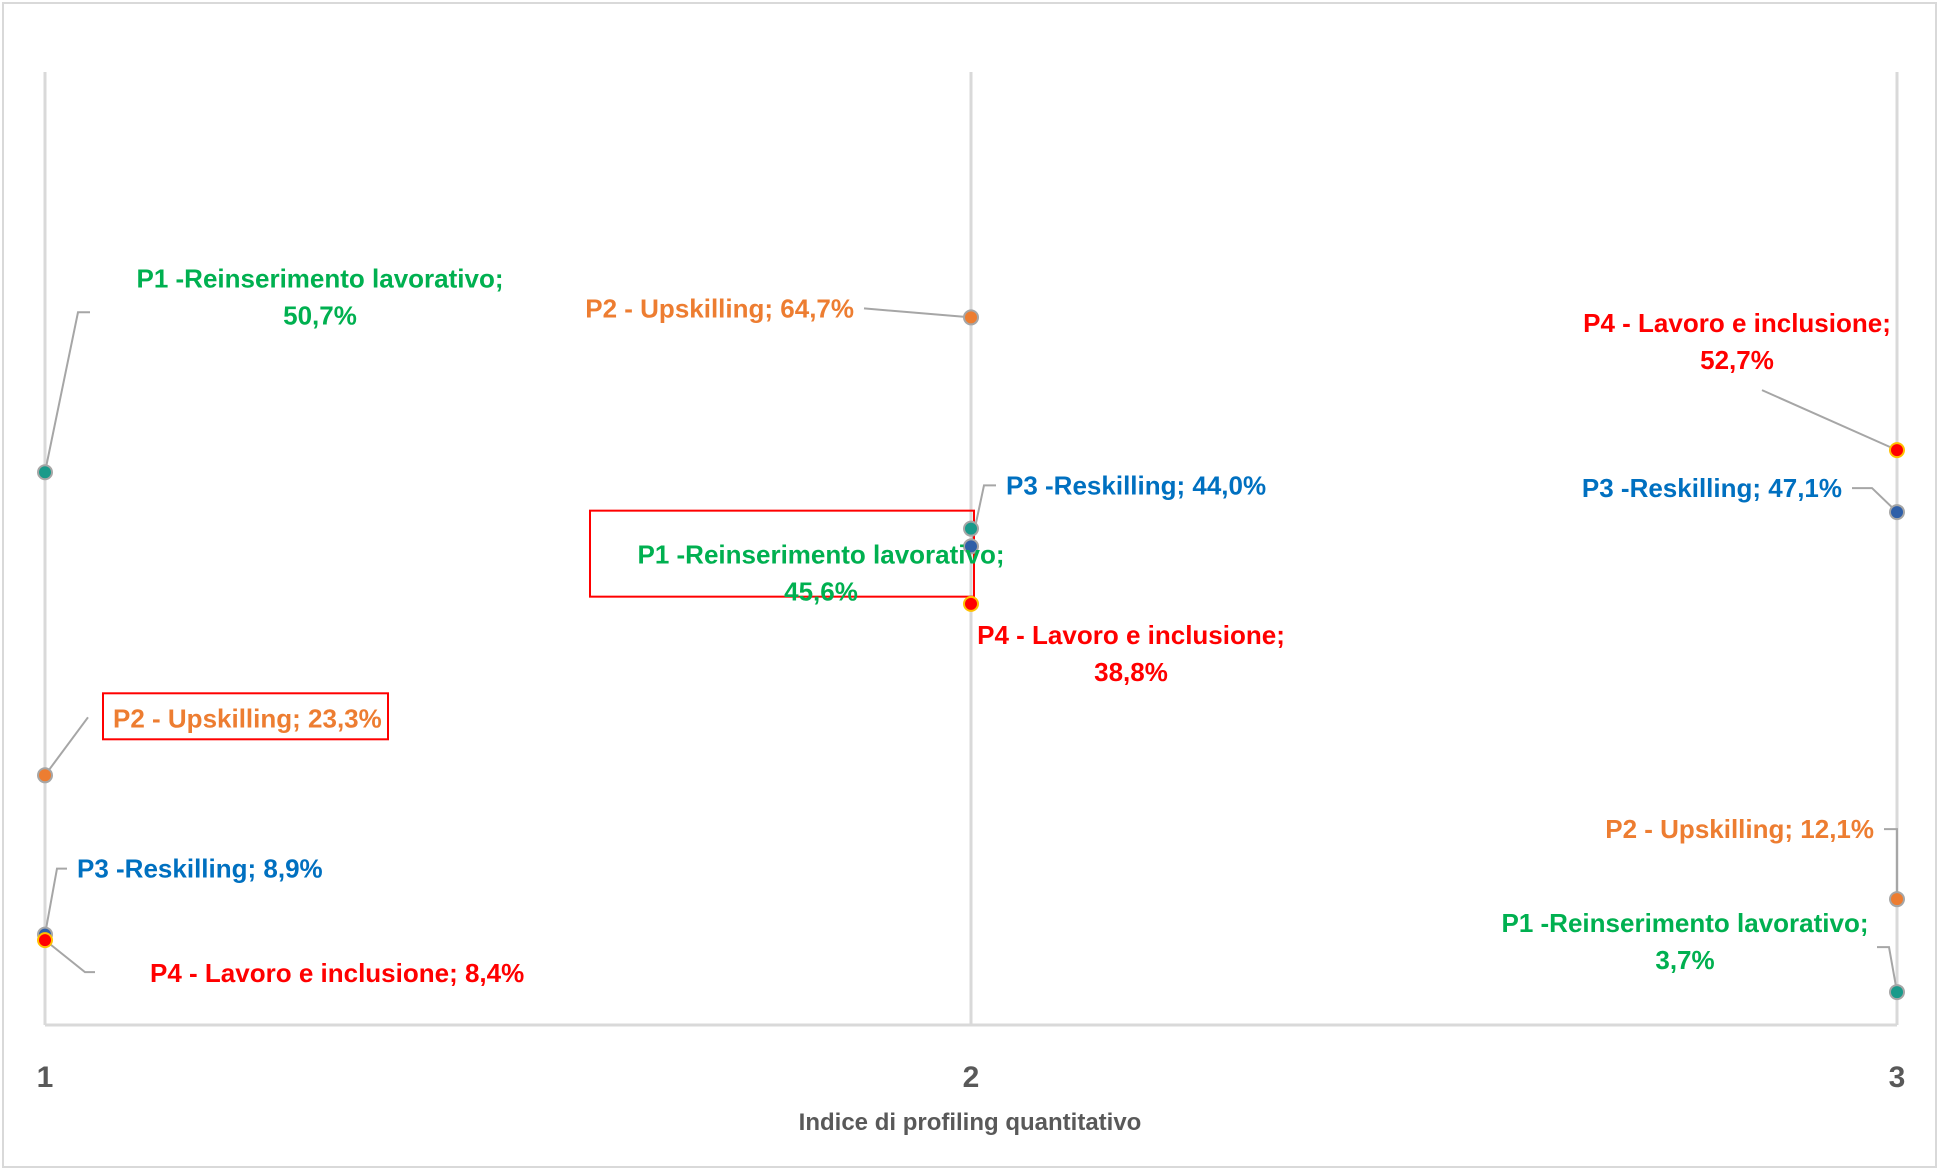  I want to click on x-tick-label: 3, so click(1897, 1077).